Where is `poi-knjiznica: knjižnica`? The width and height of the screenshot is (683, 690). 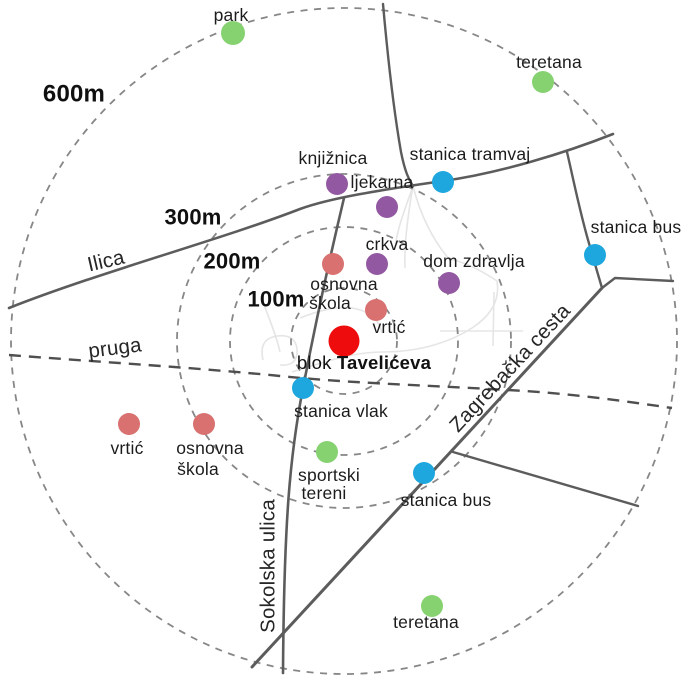
poi-knjiznica: knjižnica is located at coordinates (333, 171).